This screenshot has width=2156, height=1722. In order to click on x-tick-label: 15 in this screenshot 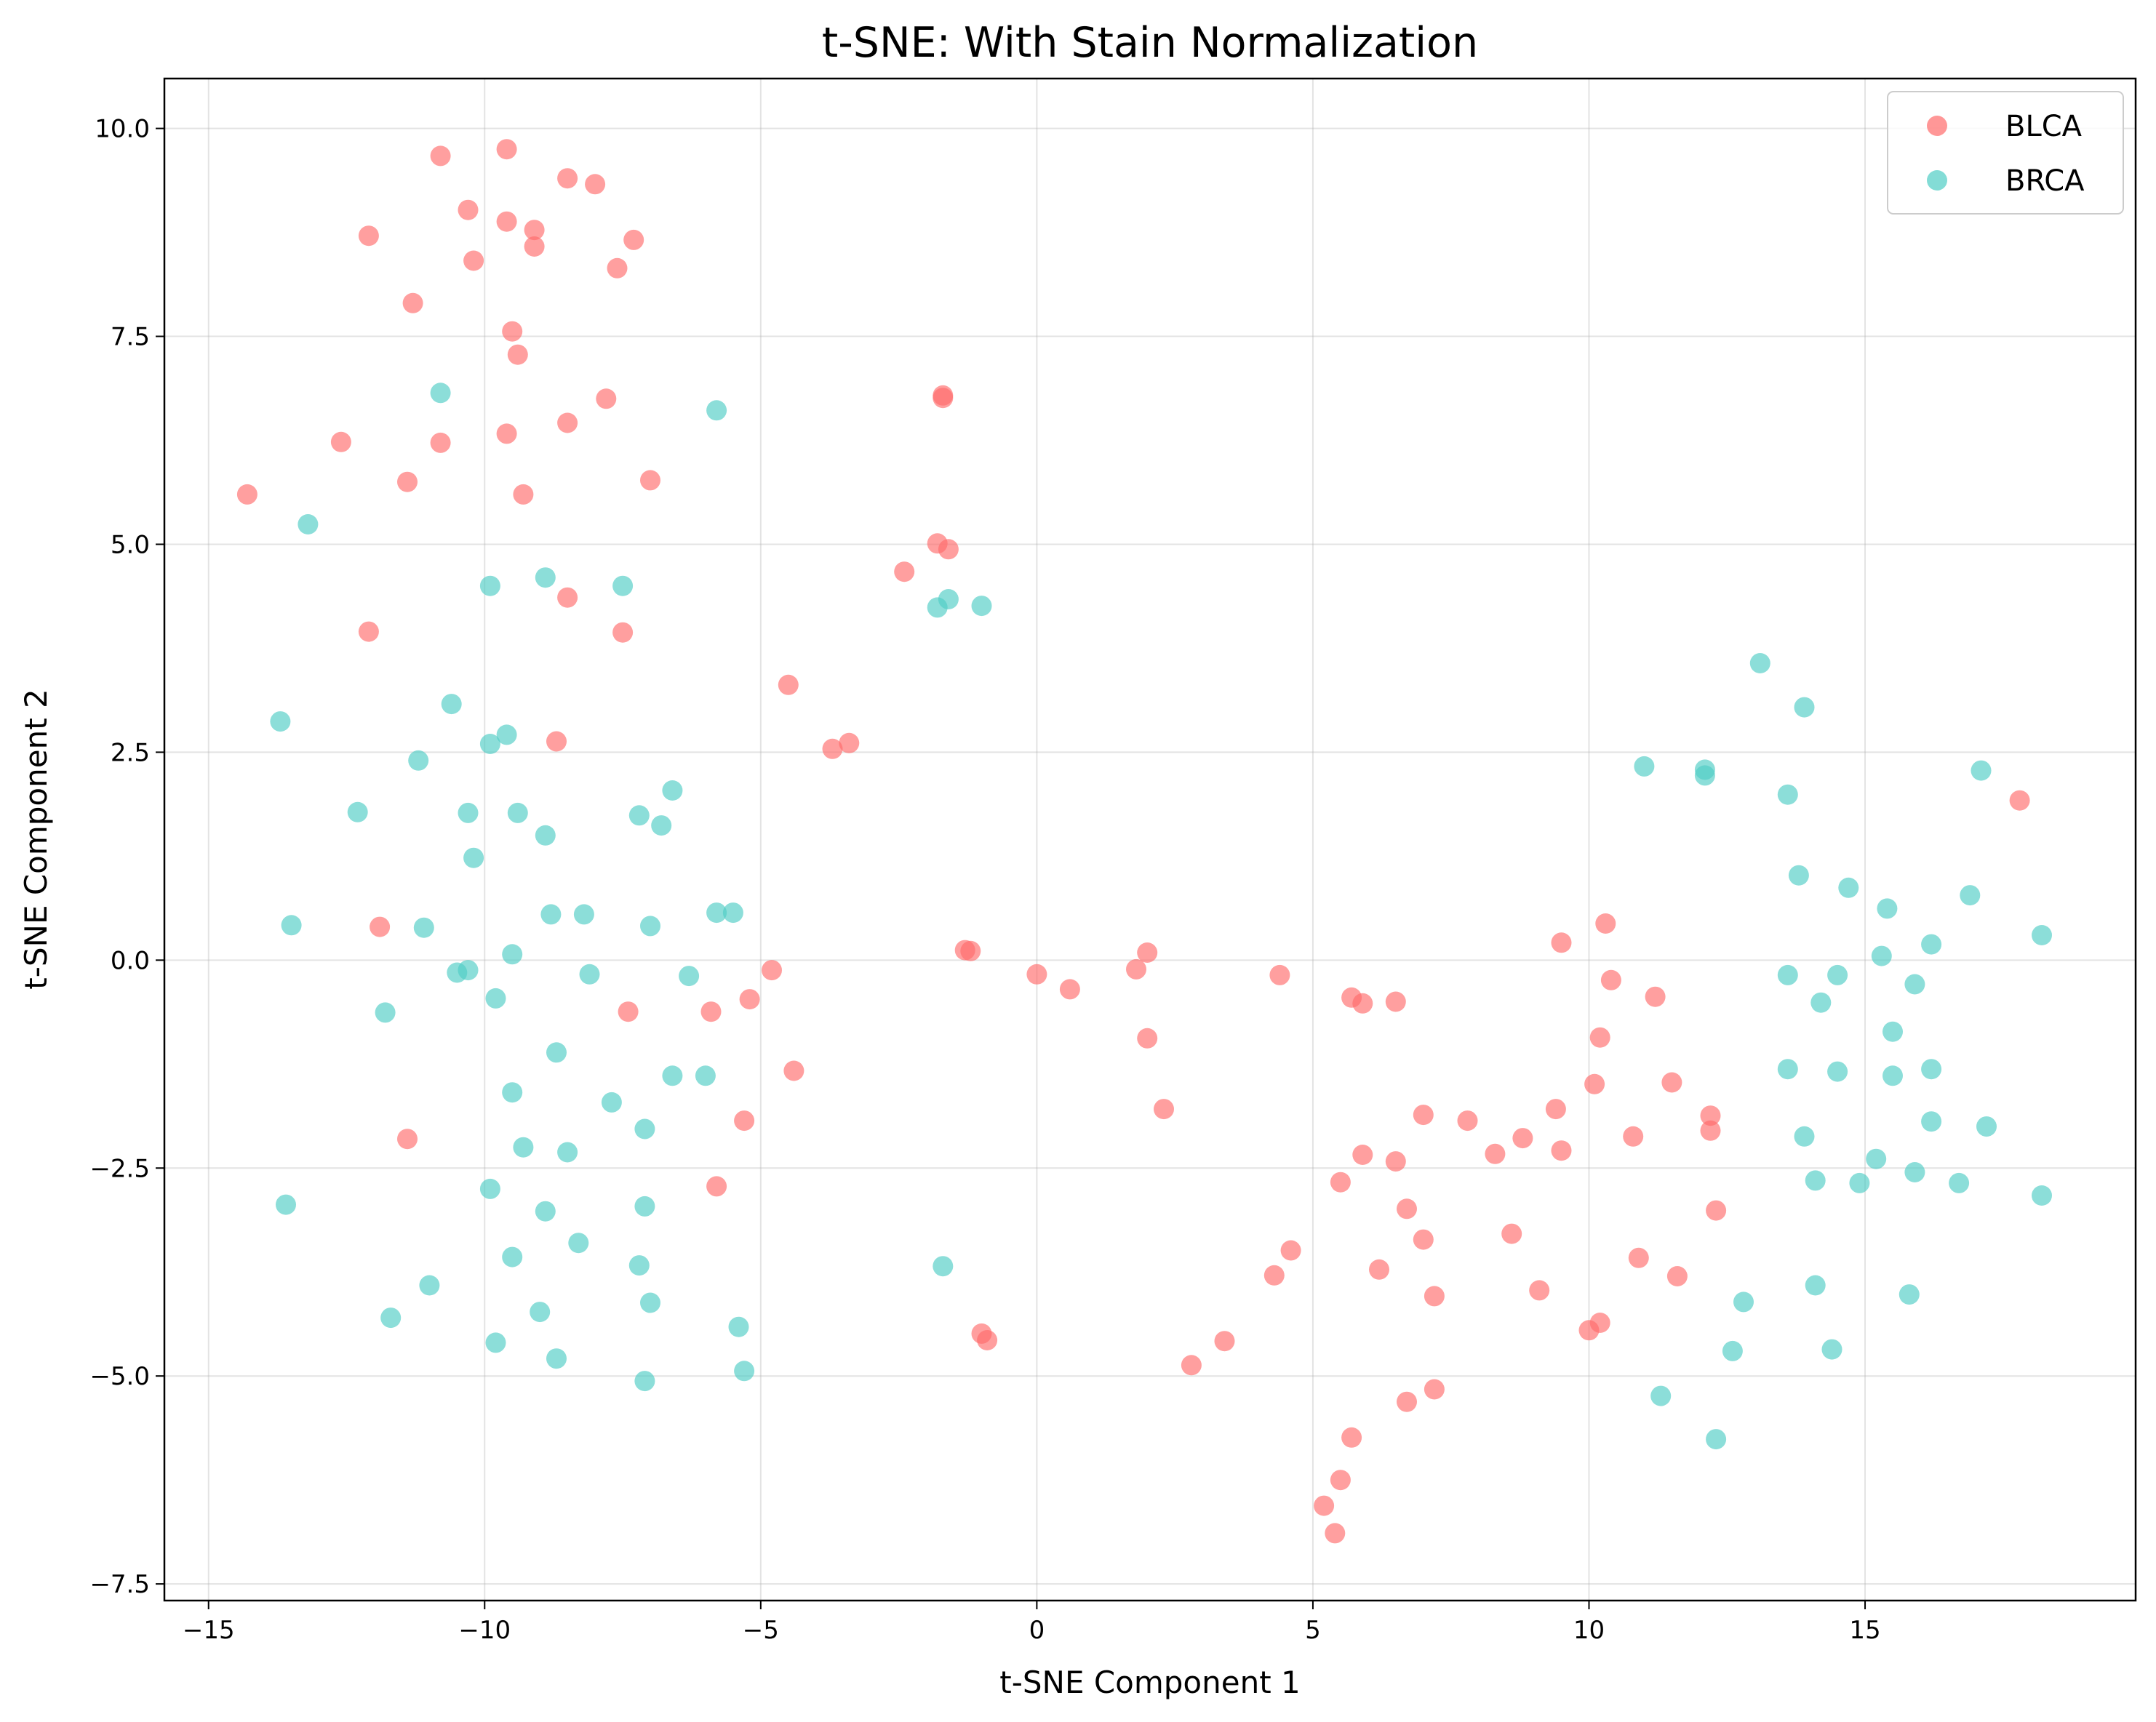, I will do `click(1864, 1630)`.